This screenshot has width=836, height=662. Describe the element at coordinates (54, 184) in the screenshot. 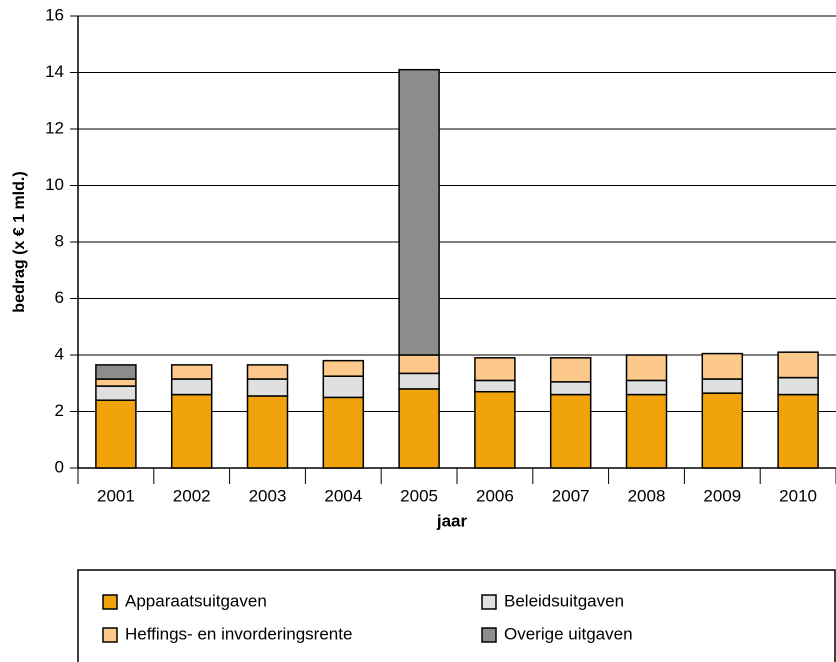

I see `y-tick-label: 10` at that location.